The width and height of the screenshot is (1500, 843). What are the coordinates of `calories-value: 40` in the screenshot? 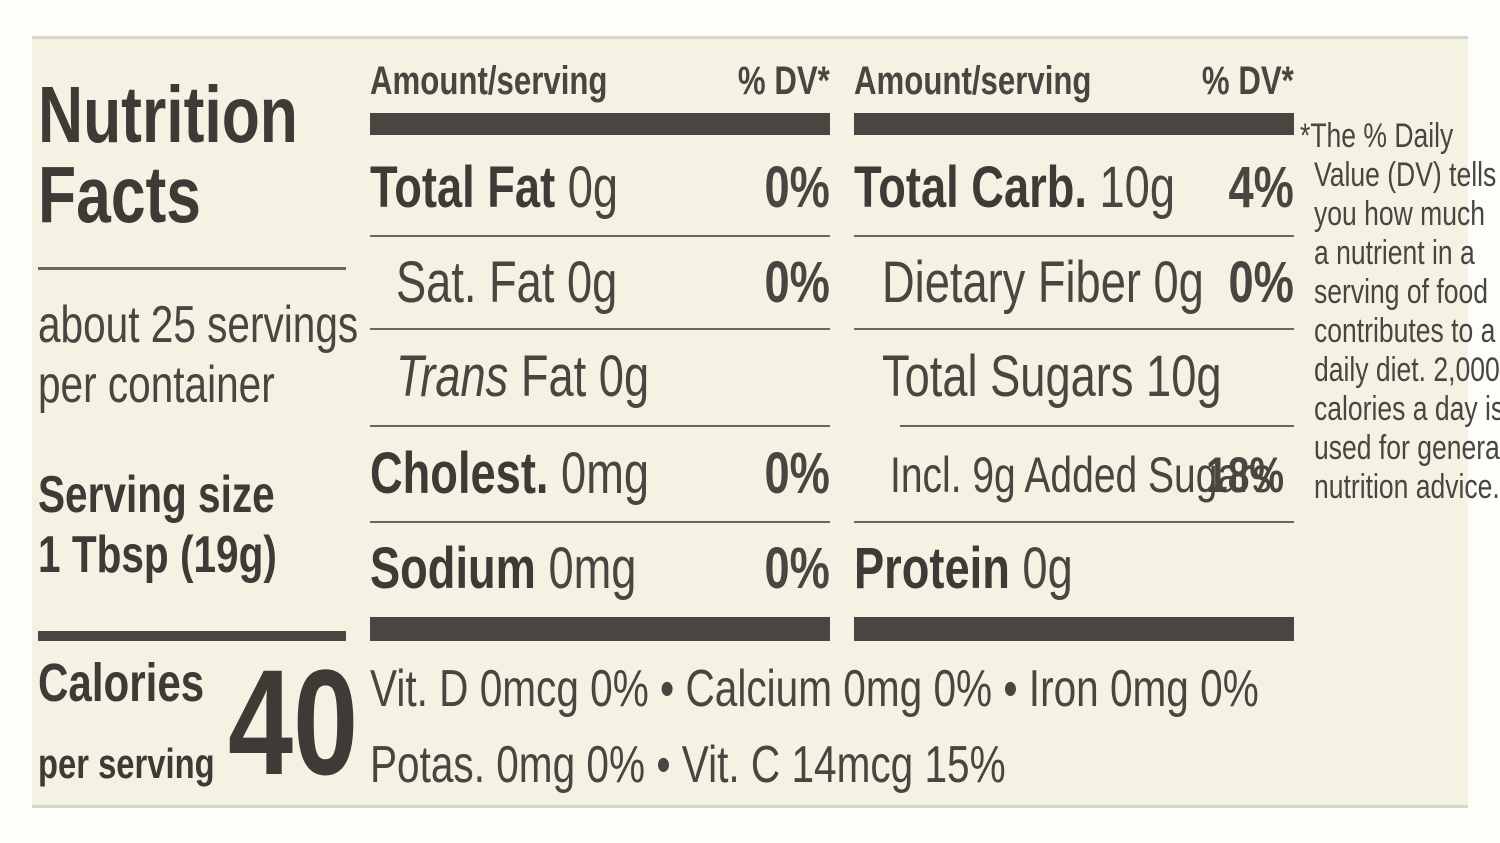 It's located at (311, 722).